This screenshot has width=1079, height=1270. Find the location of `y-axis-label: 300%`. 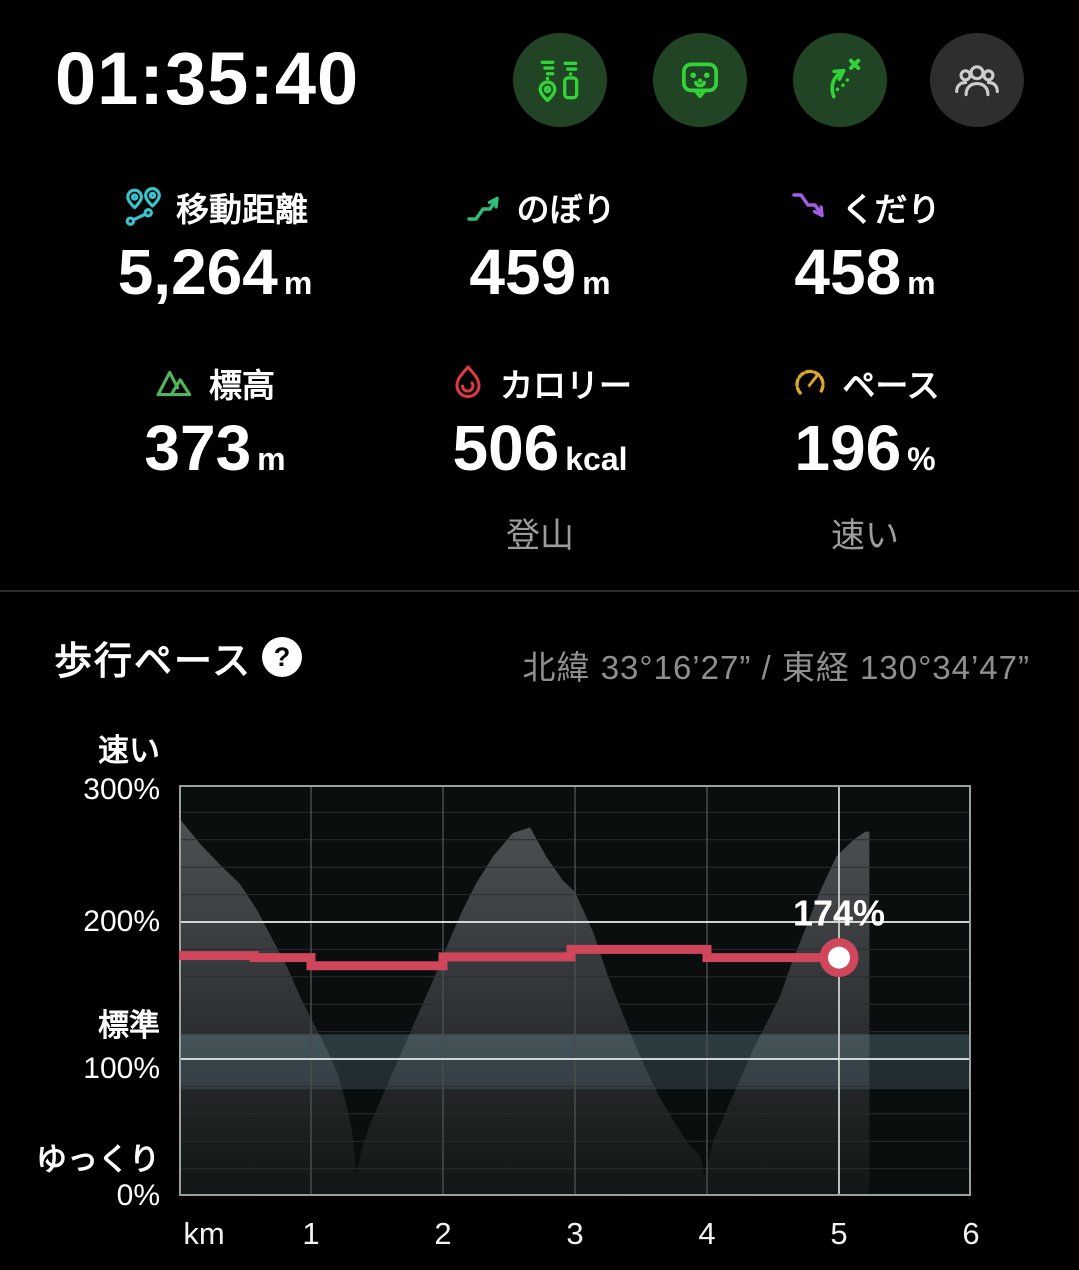

y-axis-label: 300% is located at coordinates (121, 790).